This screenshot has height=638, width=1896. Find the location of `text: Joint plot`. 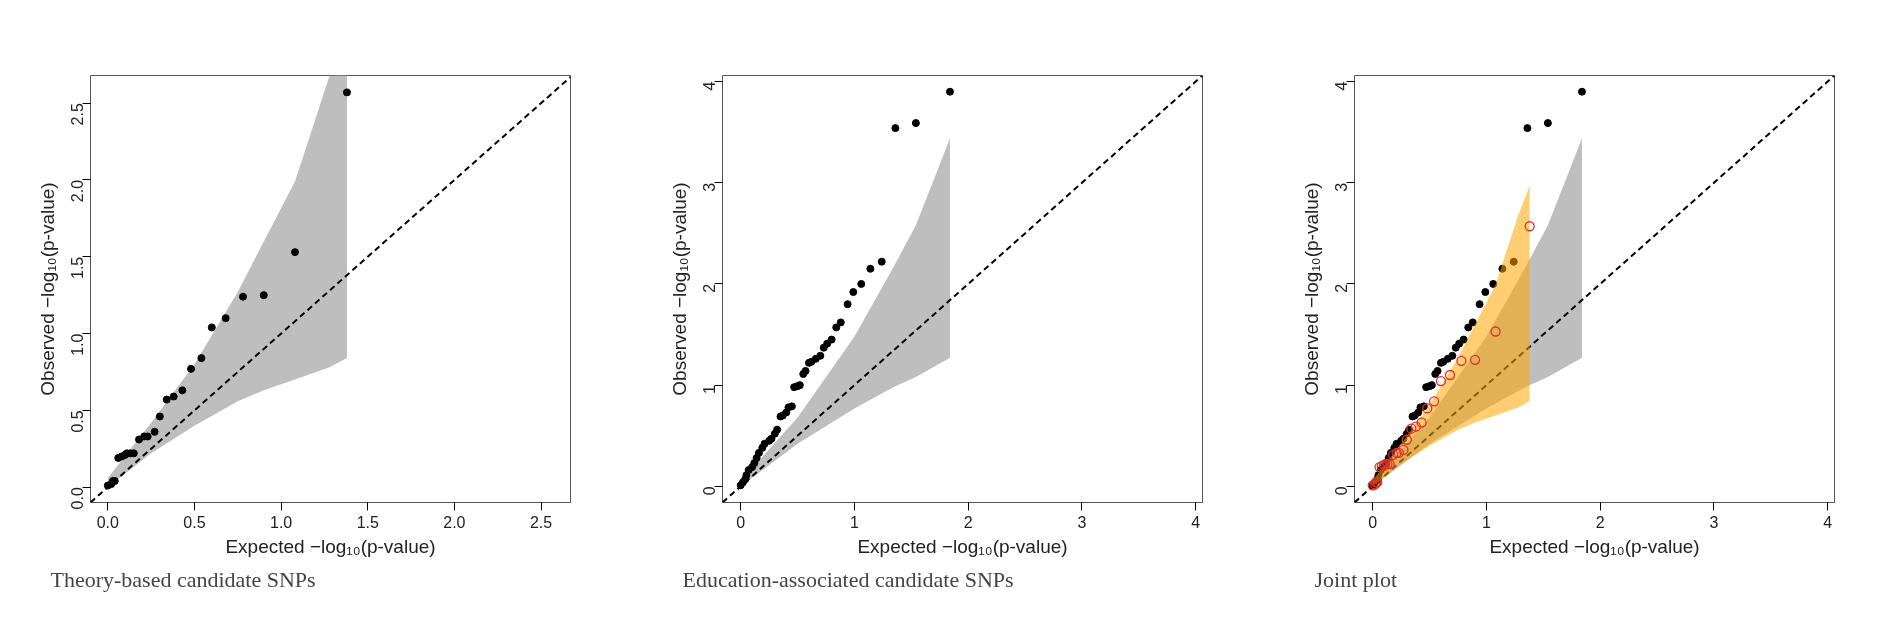

text: Joint plot is located at coordinates (1356, 579).